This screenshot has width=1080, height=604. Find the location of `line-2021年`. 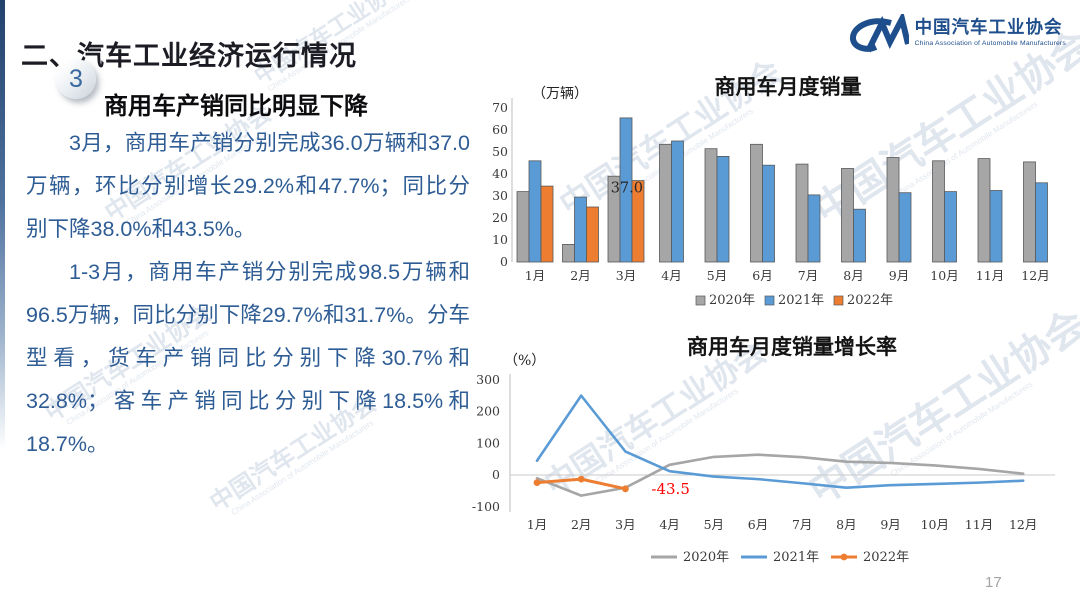

line-2021年 is located at coordinates (780, 441).